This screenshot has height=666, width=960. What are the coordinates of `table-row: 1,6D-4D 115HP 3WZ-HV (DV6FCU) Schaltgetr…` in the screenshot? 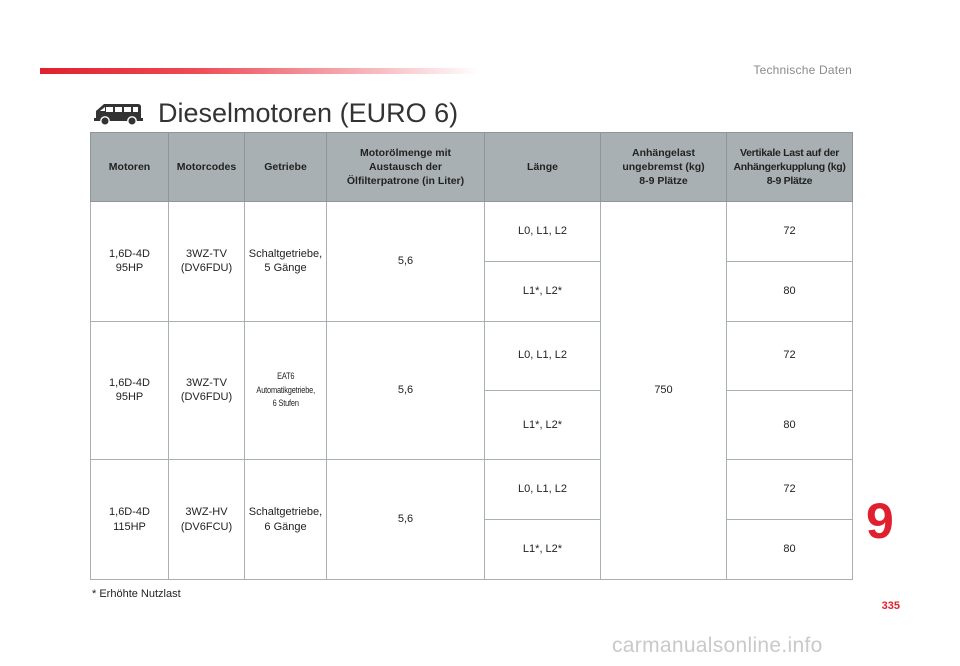 It's located at (471, 519).